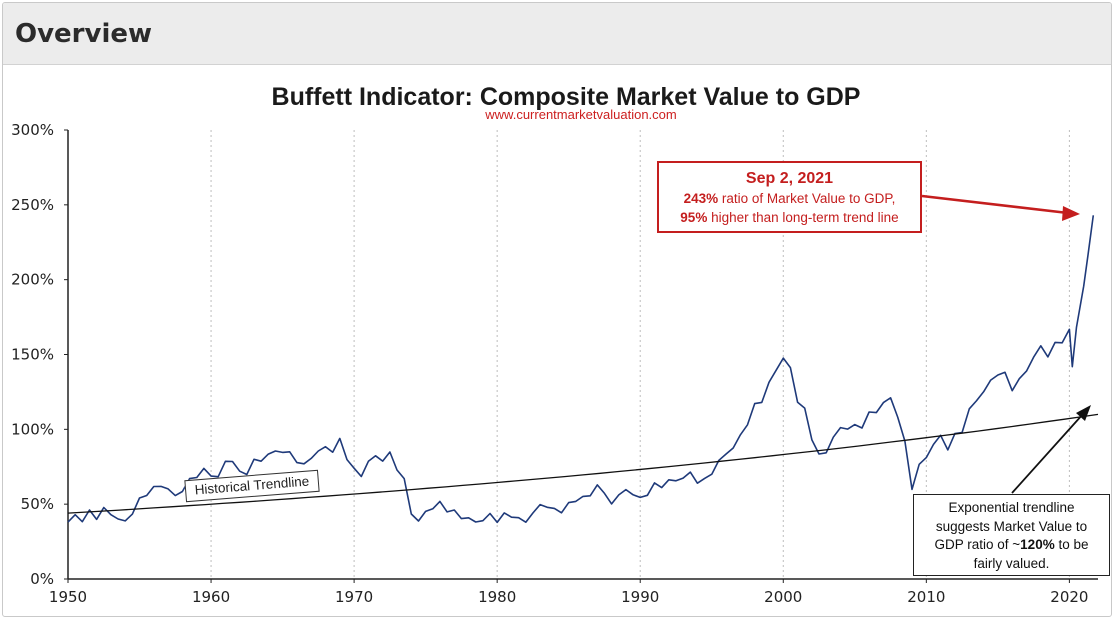 This screenshot has width=1116, height=621. I want to click on callout-excess-text: higher than long-term trend line, so click(803, 217).